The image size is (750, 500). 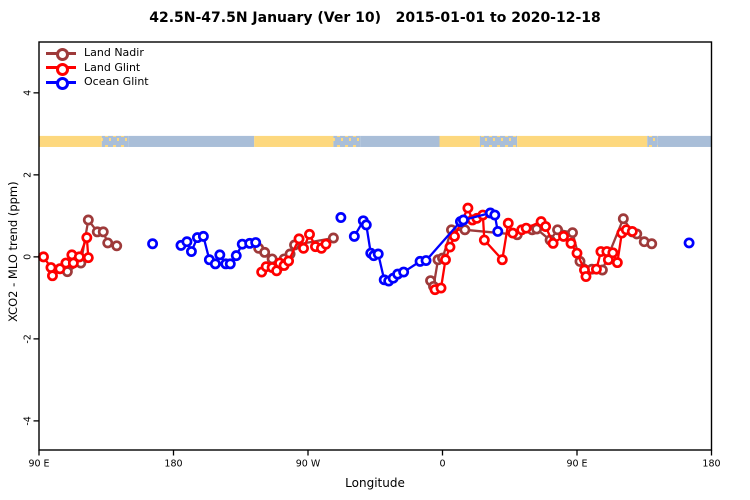 I want to click on legend-item-land-glint: Land Glint, so click(x=97, y=68).